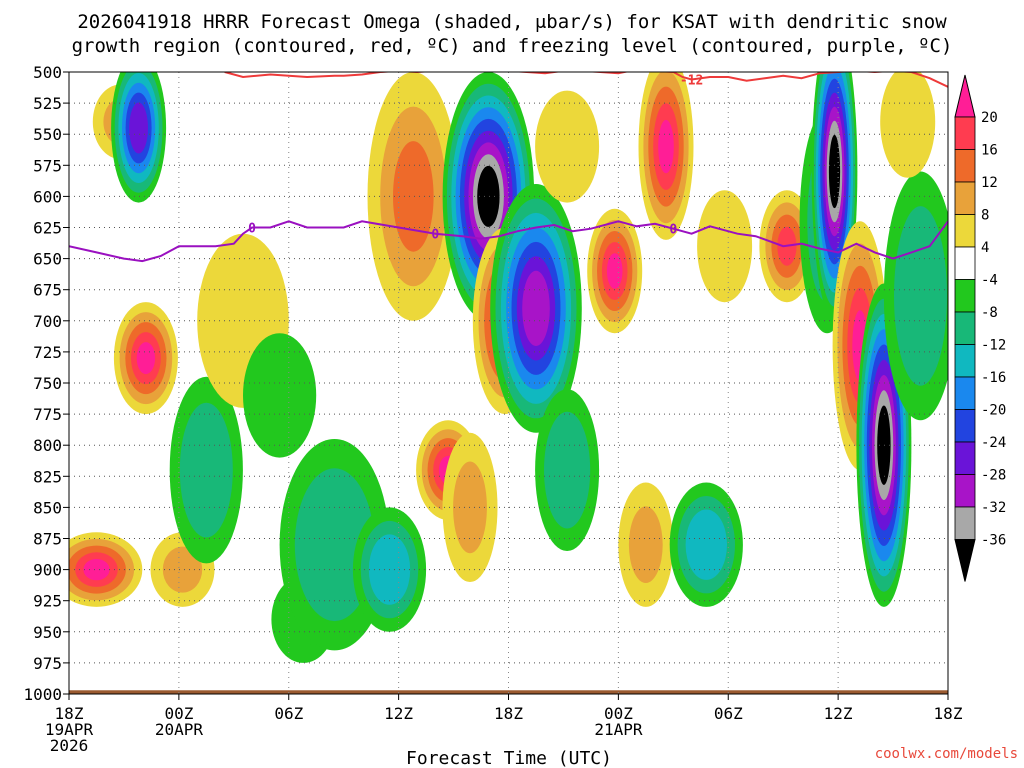 The height and width of the screenshot is (768, 1024). Describe the element at coordinates (509, 758) in the screenshot. I see `x-axis-label: Forecast Time (UTC)` at that location.